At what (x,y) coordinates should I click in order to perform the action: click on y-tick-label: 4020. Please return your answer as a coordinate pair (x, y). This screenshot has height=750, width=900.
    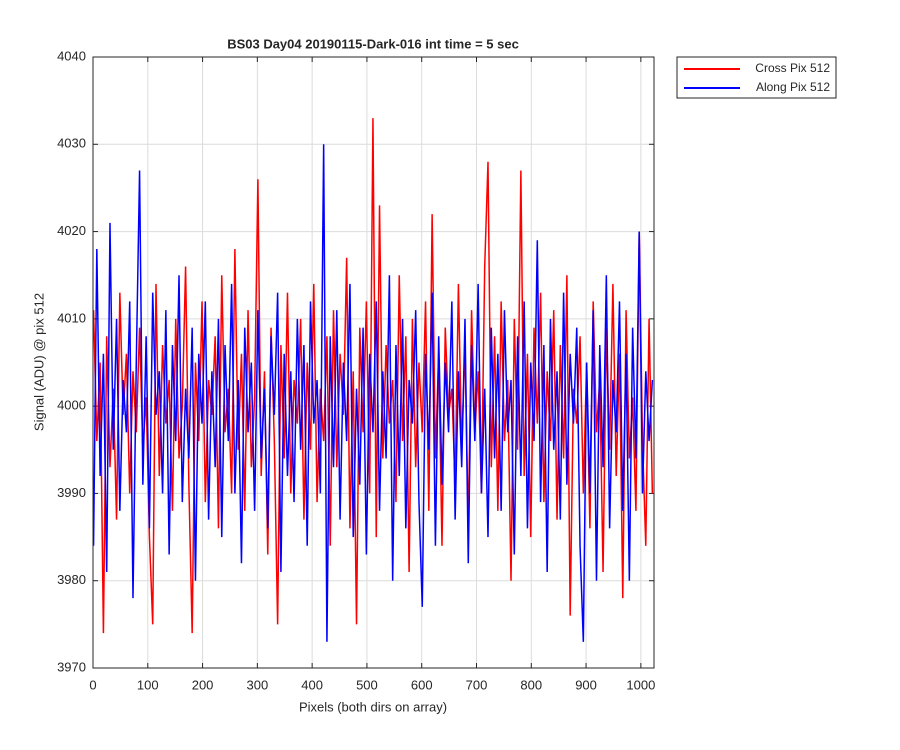
    Looking at the image, I should click on (71, 230).